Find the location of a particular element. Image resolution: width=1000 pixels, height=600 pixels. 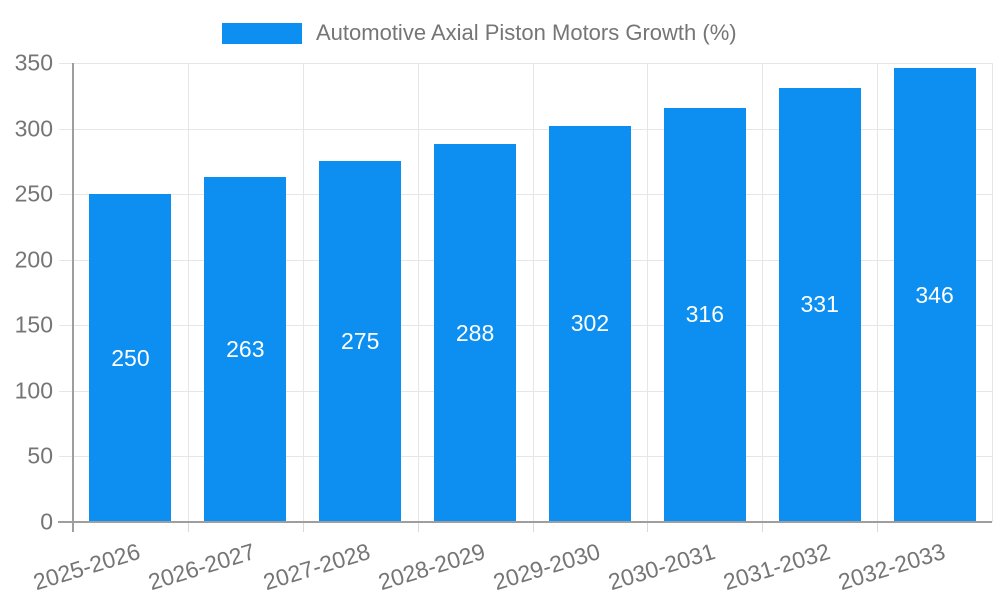

bar: 263 is located at coordinates (245, 349).